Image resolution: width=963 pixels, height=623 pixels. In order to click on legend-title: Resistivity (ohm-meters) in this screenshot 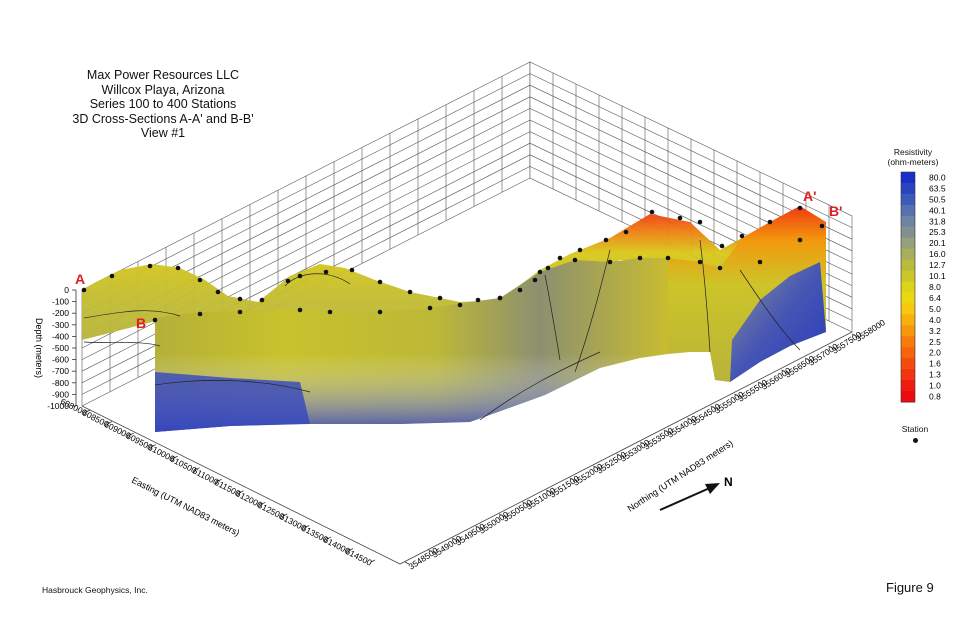, I will do `click(913, 157)`.